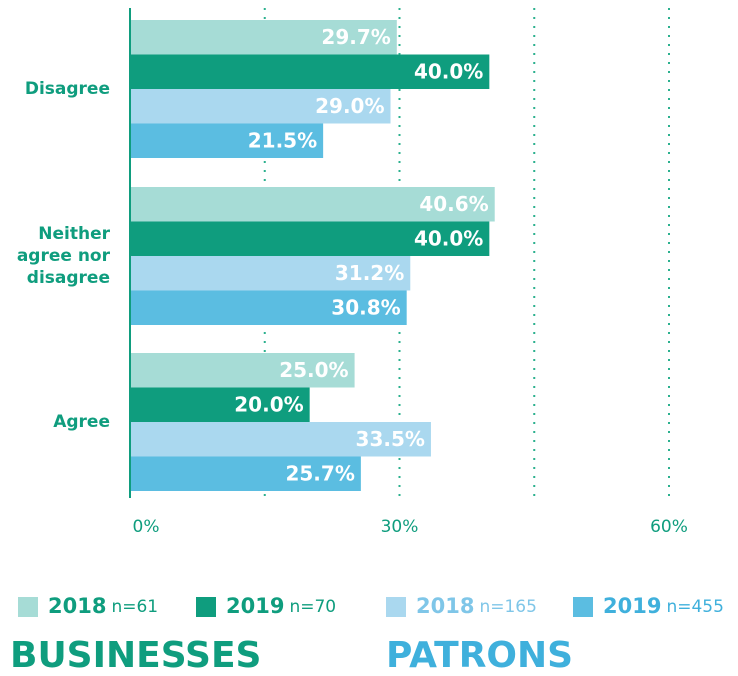 Image resolution: width=738 pixels, height=676 pixels. I want to click on category-label: Neither agree nor disagree, so click(63, 256).